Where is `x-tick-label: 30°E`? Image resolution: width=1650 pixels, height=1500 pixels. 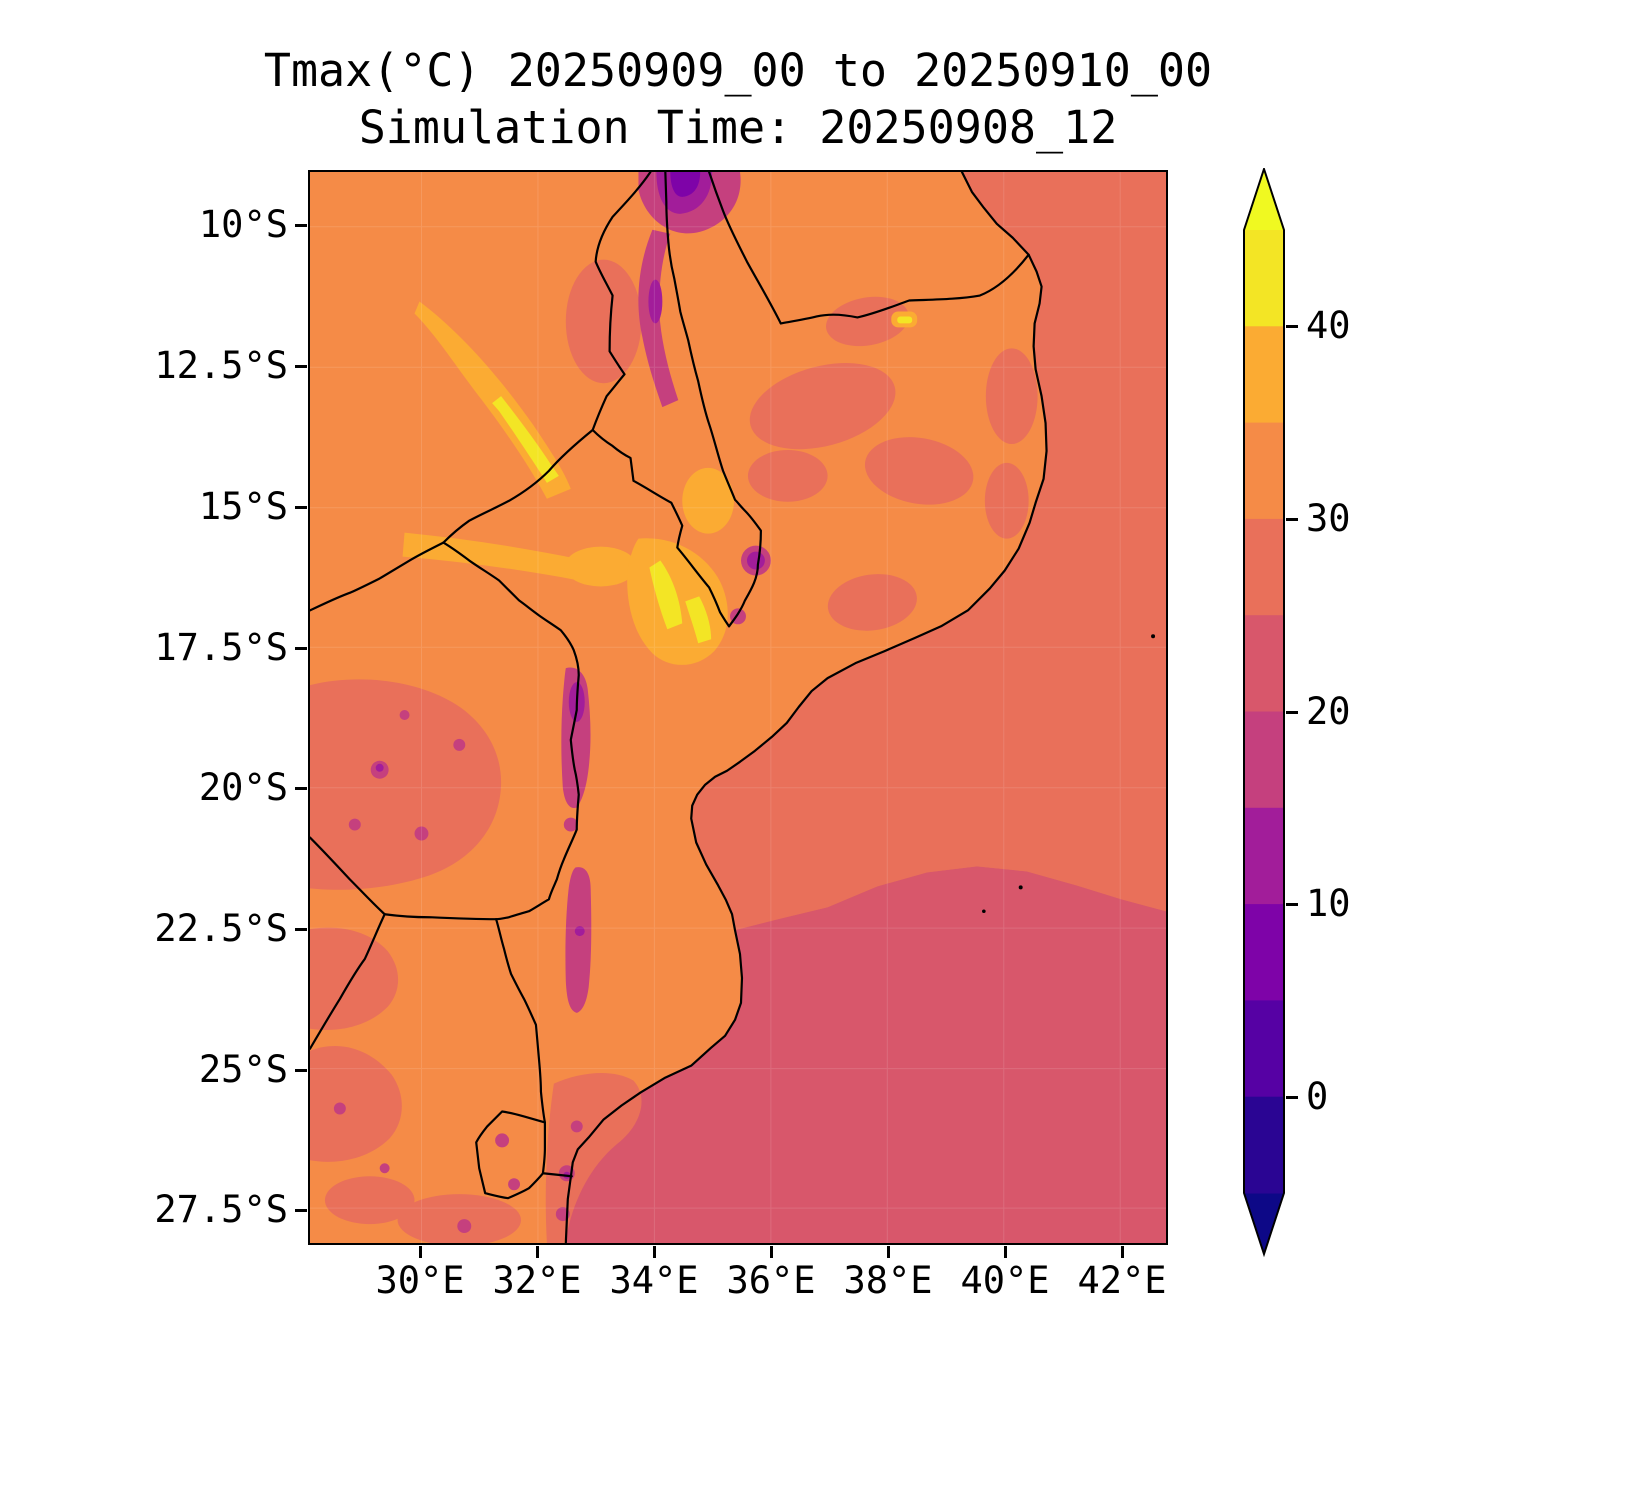
x-tick-label: 30°E is located at coordinates (420, 1280).